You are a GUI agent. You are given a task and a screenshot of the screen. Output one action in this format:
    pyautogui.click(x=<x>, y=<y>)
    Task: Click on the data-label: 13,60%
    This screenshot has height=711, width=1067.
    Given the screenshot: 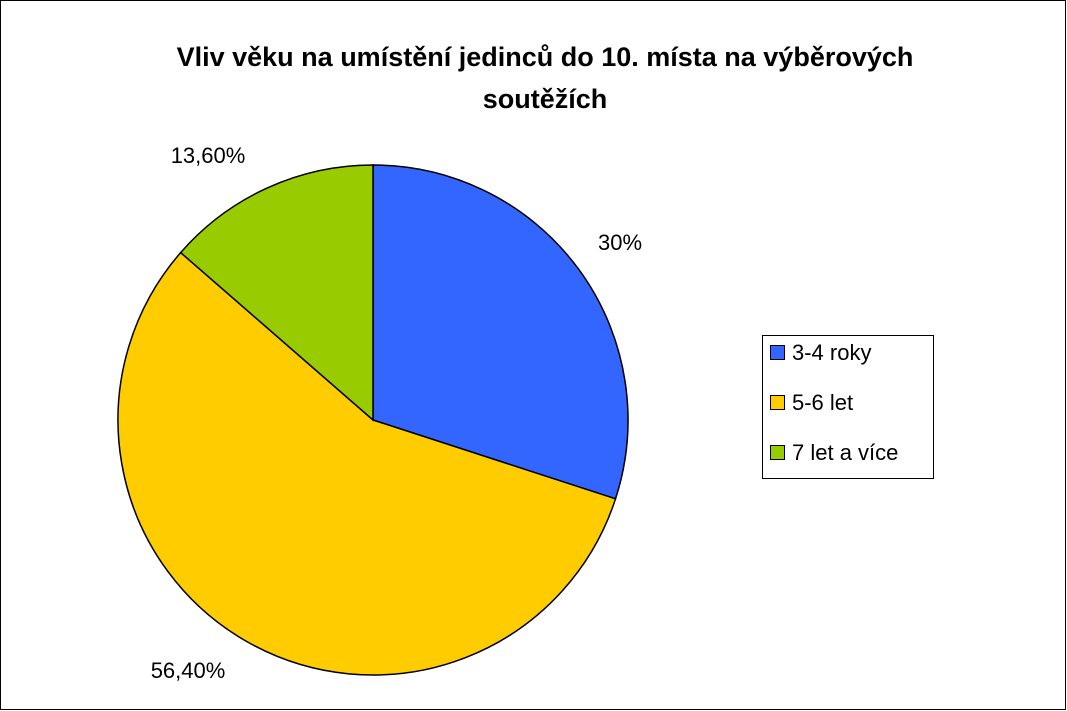 What is the action you would take?
    pyautogui.click(x=208, y=155)
    